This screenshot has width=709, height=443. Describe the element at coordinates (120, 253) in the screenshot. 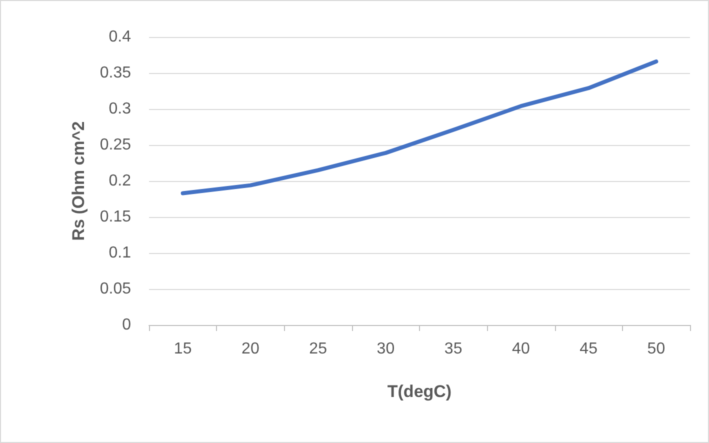

I see `y-tick-label: 0.1` at that location.